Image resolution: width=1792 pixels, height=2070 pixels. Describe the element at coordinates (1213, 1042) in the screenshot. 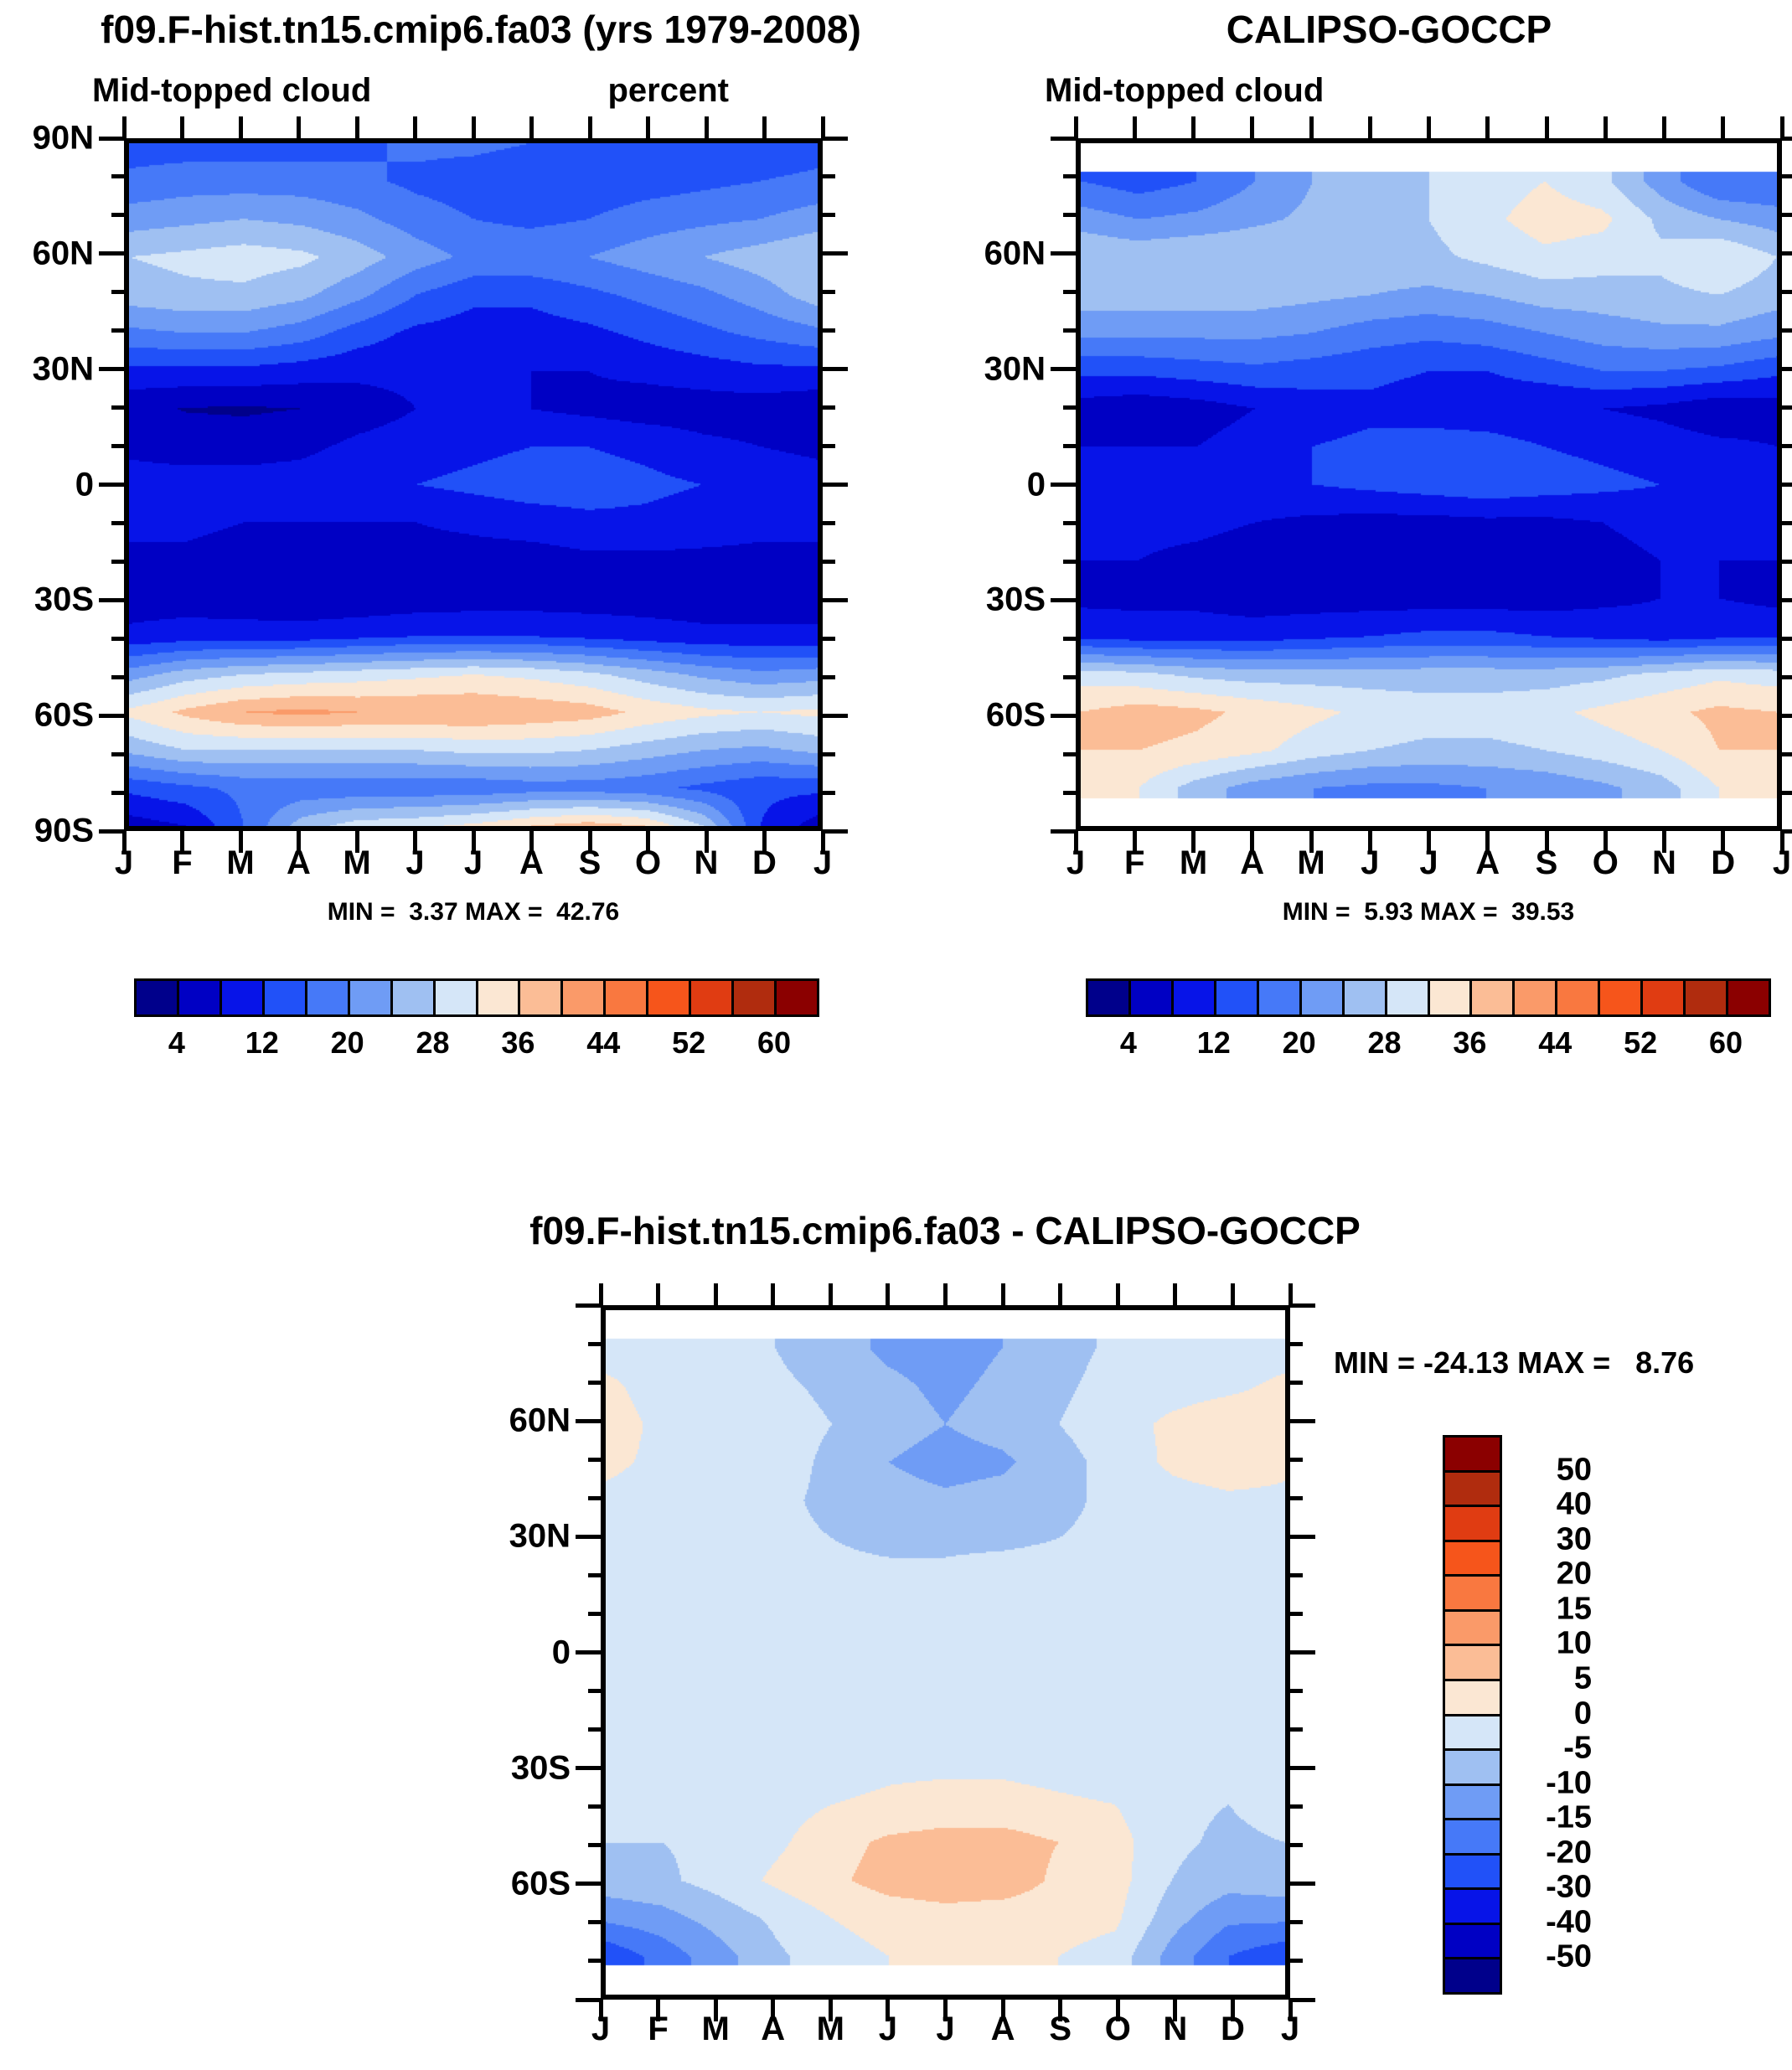

I see `colorbar-tick-label: 12` at that location.